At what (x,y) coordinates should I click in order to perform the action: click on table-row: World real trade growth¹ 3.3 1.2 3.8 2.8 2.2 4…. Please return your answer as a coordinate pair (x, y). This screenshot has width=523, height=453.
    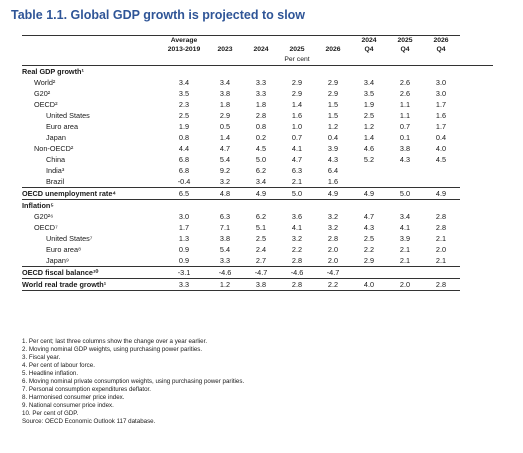
    Looking at the image, I should click on (257, 284).